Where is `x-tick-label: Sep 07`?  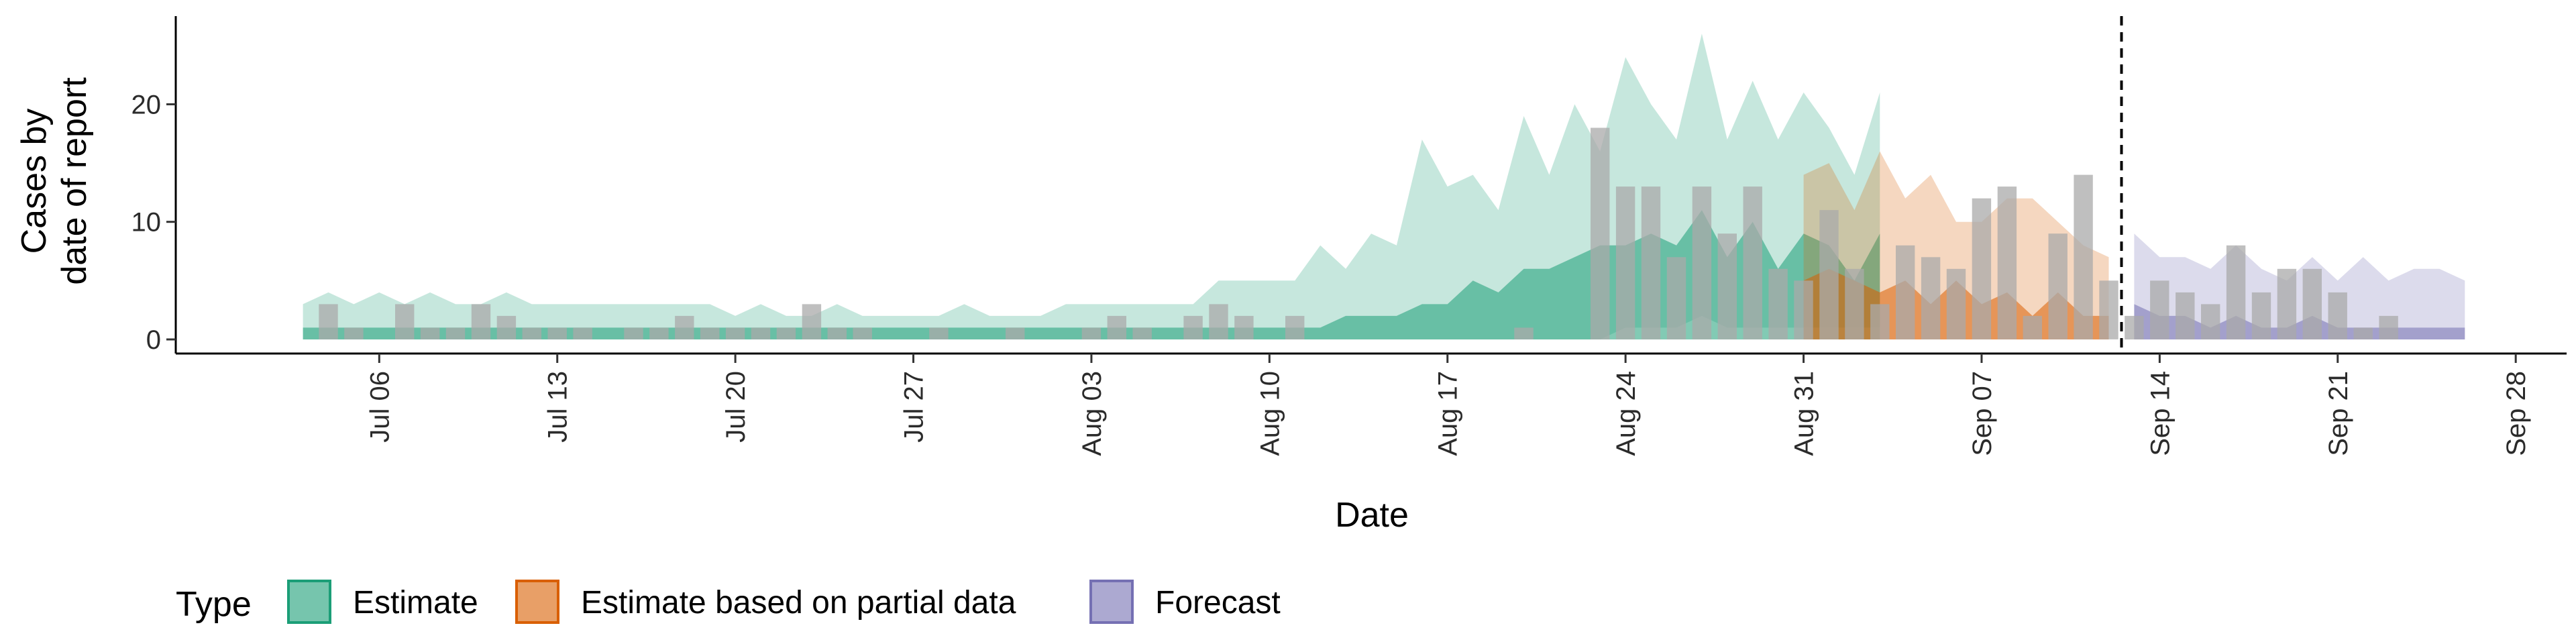 x-tick-label: Sep 07 is located at coordinates (1982, 413).